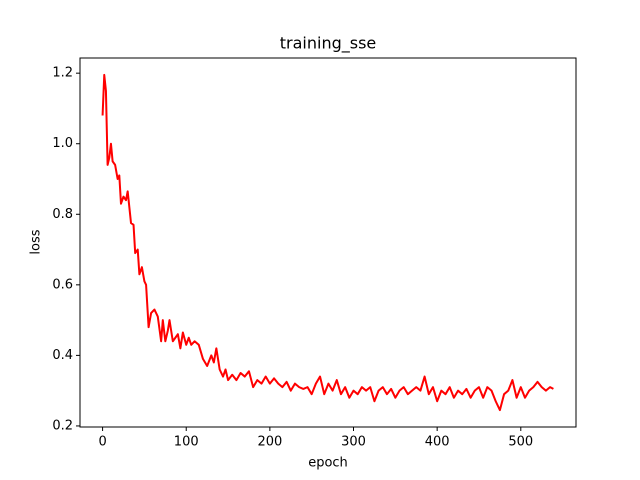 The image size is (640, 480). I want to click on y-tick-label: 0.4, so click(62, 355).